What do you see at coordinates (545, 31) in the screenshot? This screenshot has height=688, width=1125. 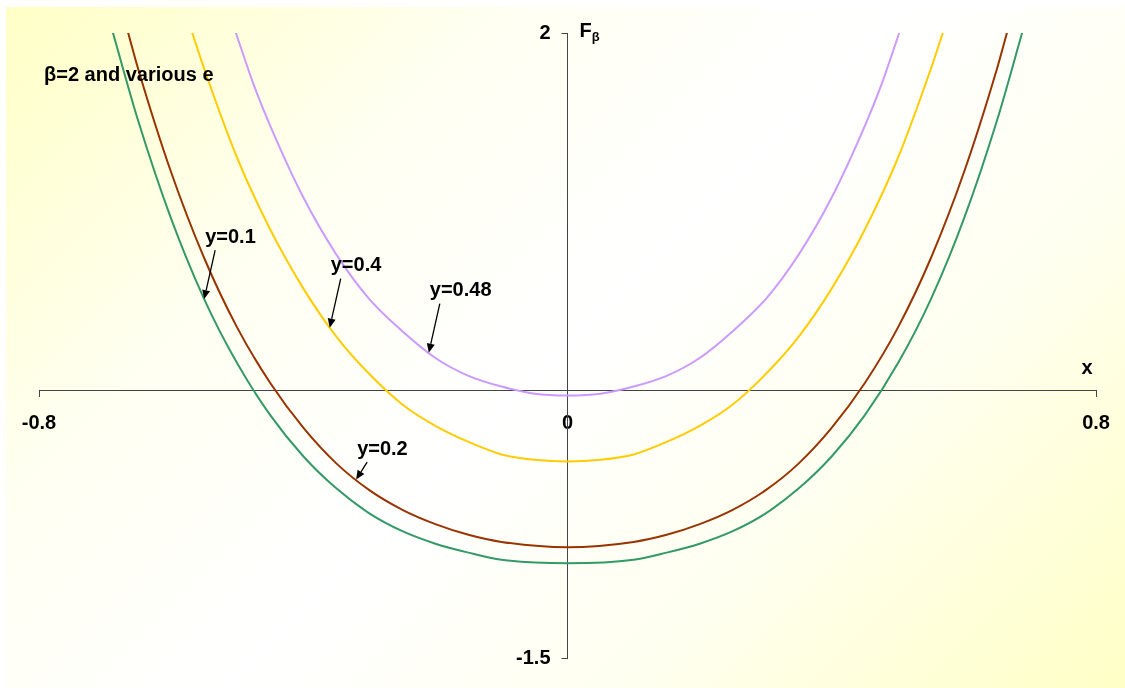 I see `y-tick-label: 2` at bounding box center [545, 31].